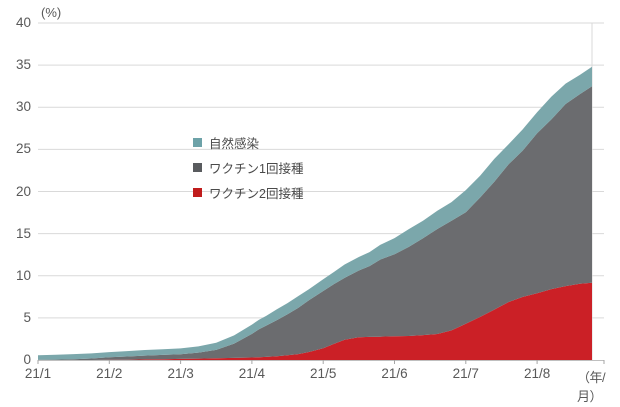  Describe the element at coordinates (256, 194) in the screenshot. I see `legend-label-vaccine-dose2: ワクチン2回接種` at that location.